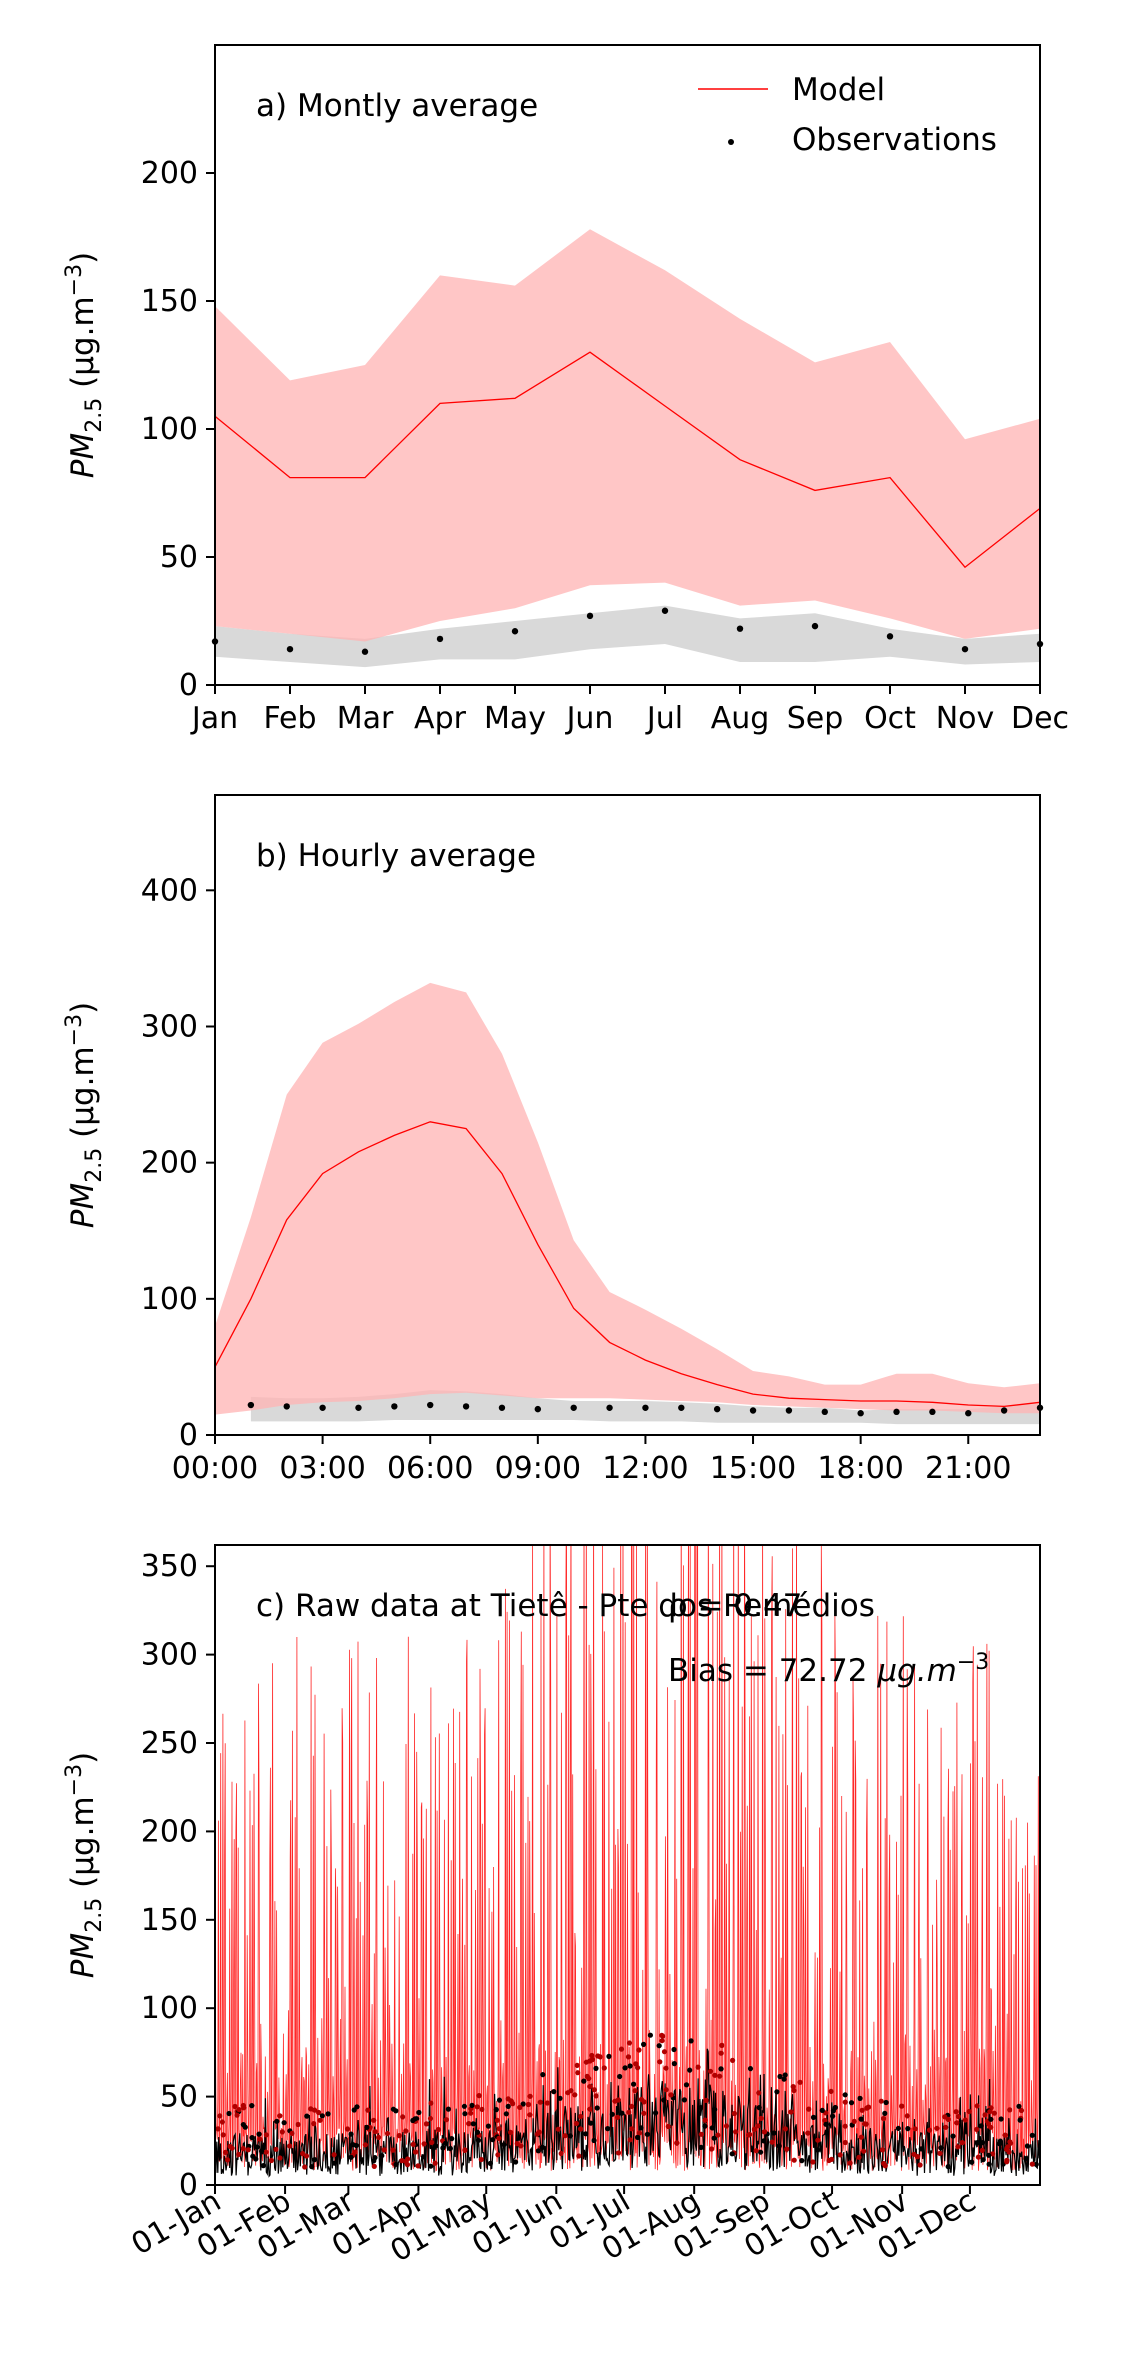 This screenshot has height=2362, width=1122. What do you see at coordinates (627, 435) in the screenshot?
I see `model-band` at bounding box center [627, 435].